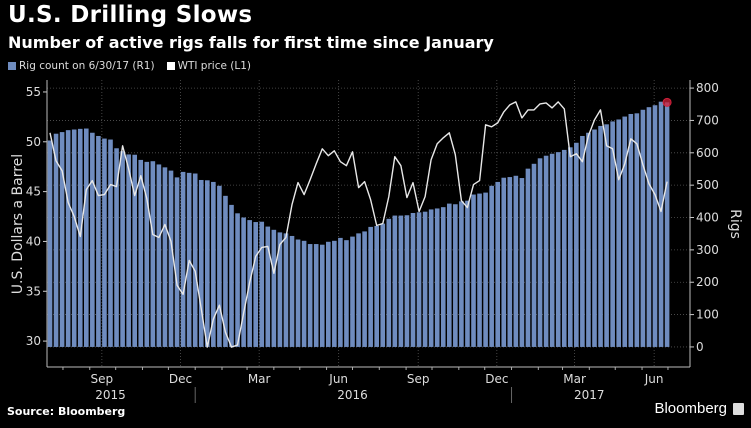 The height and width of the screenshot is (428, 751). What do you see at coordinates (33, 92) in the screenshot?
I see `y-left-tick-label: 55` at bounding box center [33, 92].